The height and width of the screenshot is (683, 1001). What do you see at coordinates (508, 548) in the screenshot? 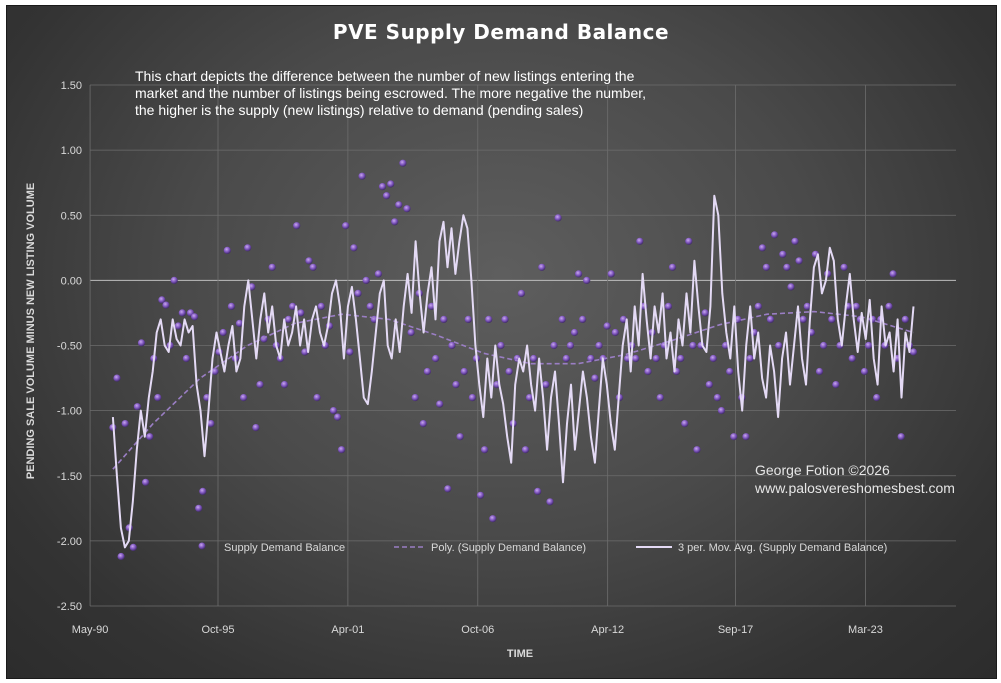
I see `legend-poly-label: Poly. (Supply Demand Balance)` at bounding box center [508, 548].